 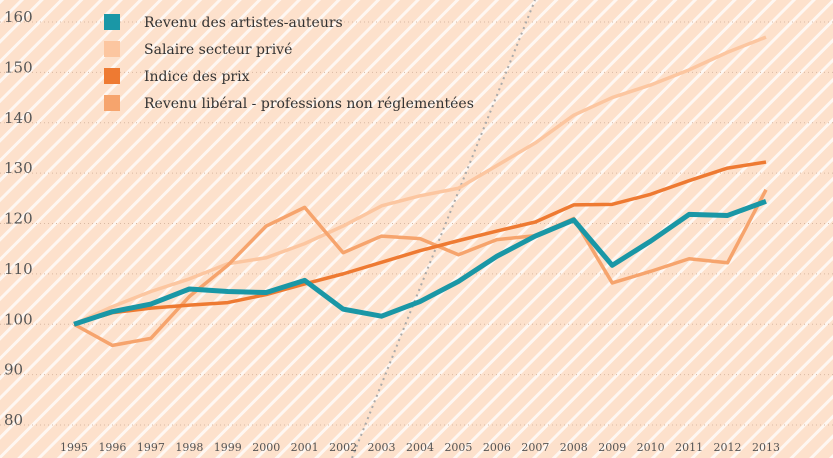 I want to click on x-tick-label: 1995, so click(x=74, y=447).